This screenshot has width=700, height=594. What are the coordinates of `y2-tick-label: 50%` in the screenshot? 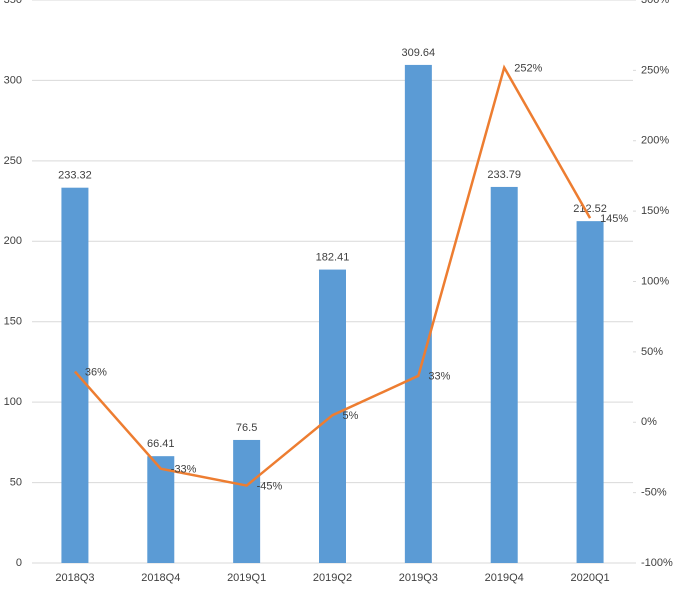 It's located at (652, 352).